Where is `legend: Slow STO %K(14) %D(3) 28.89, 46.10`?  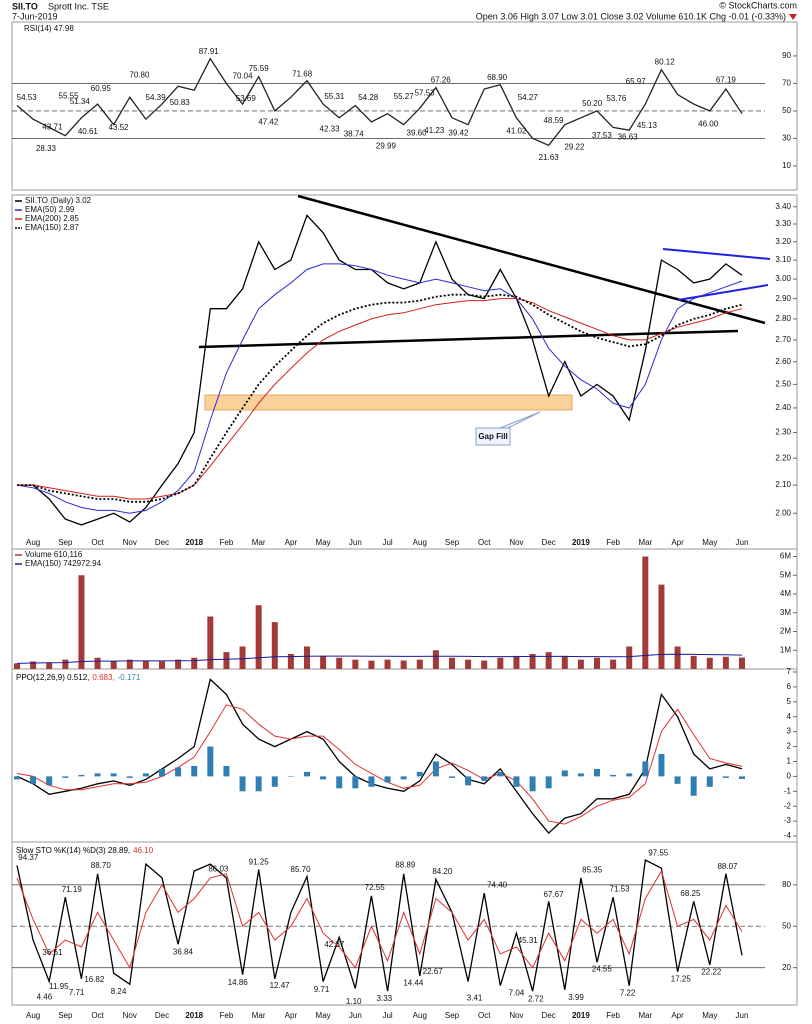 legend: Slow STO %K(14) %D(3) 28.89, 46.10 is located at coordinates (85, 850).